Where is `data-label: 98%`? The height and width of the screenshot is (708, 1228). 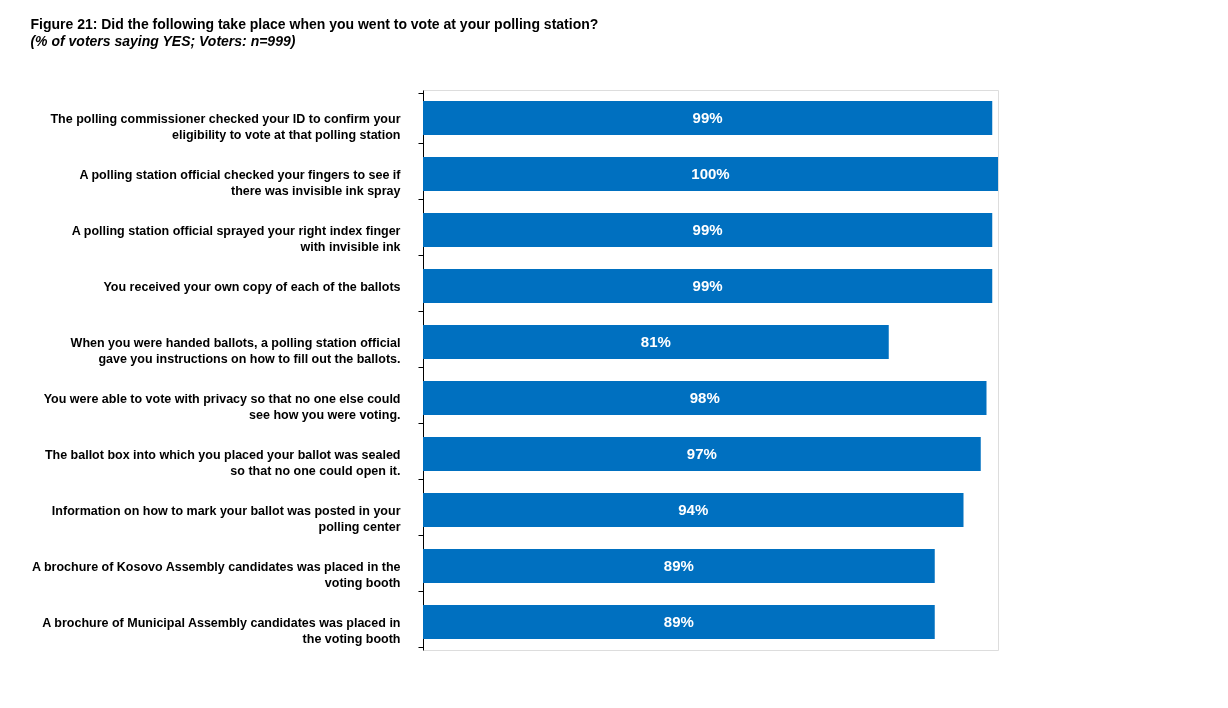
data-label: 98% is located at coordinates (704, 397).